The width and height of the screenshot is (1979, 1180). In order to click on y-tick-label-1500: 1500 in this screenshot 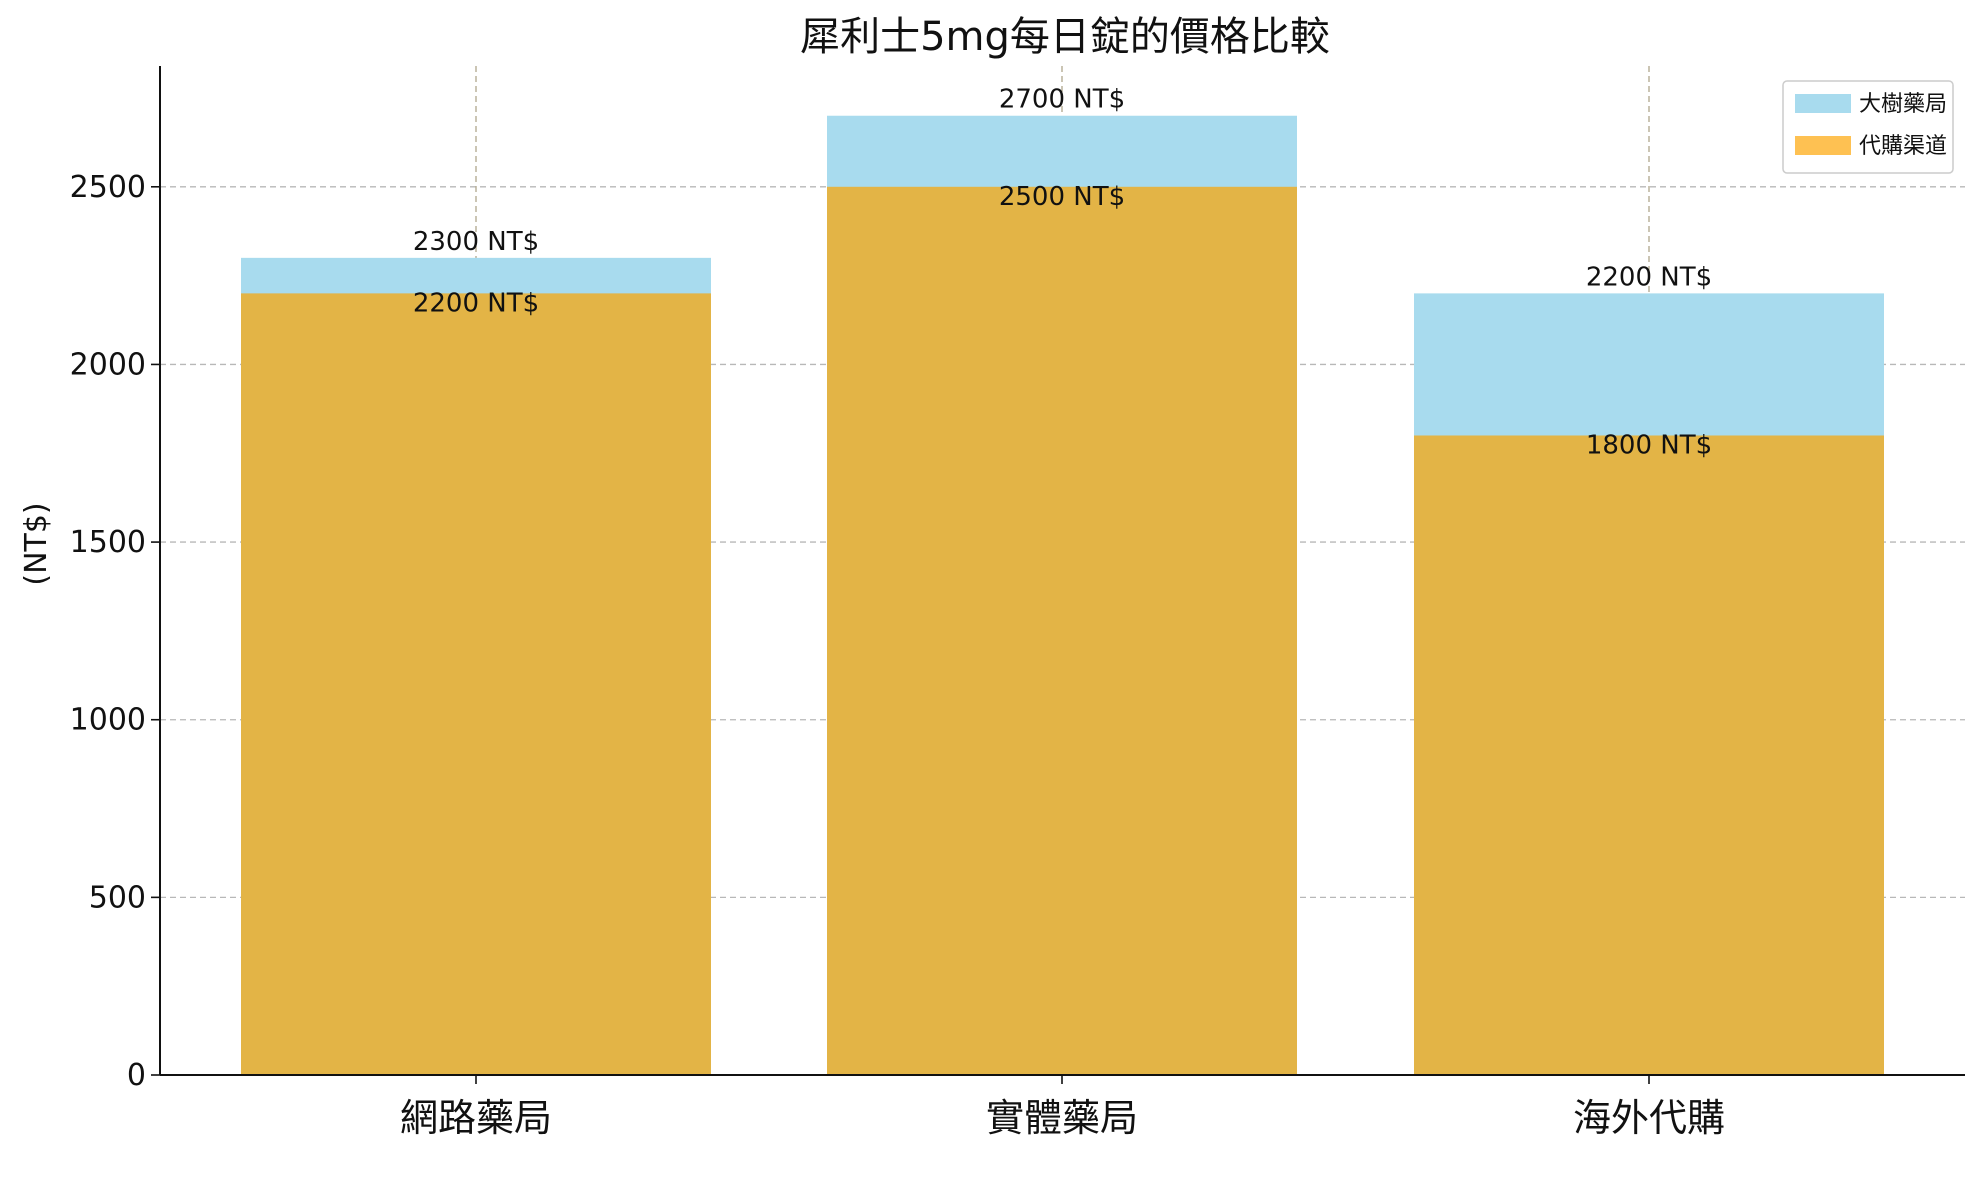, I will do `click(108, 542)`.